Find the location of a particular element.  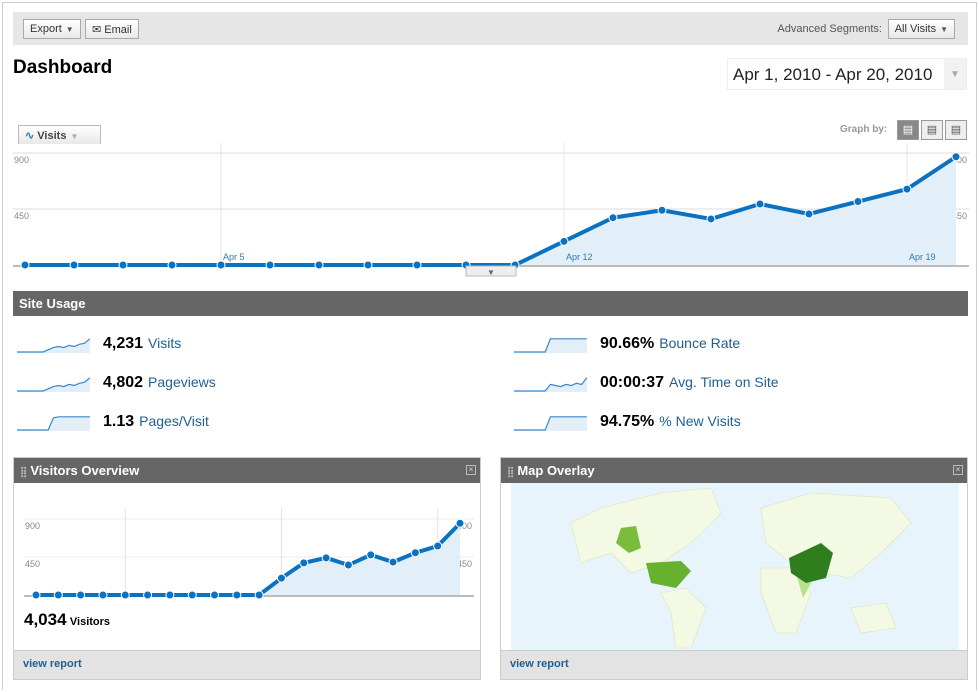

visitors-overview-header: ⣿ Visitors Overview × is located at coordinates (247, 470).